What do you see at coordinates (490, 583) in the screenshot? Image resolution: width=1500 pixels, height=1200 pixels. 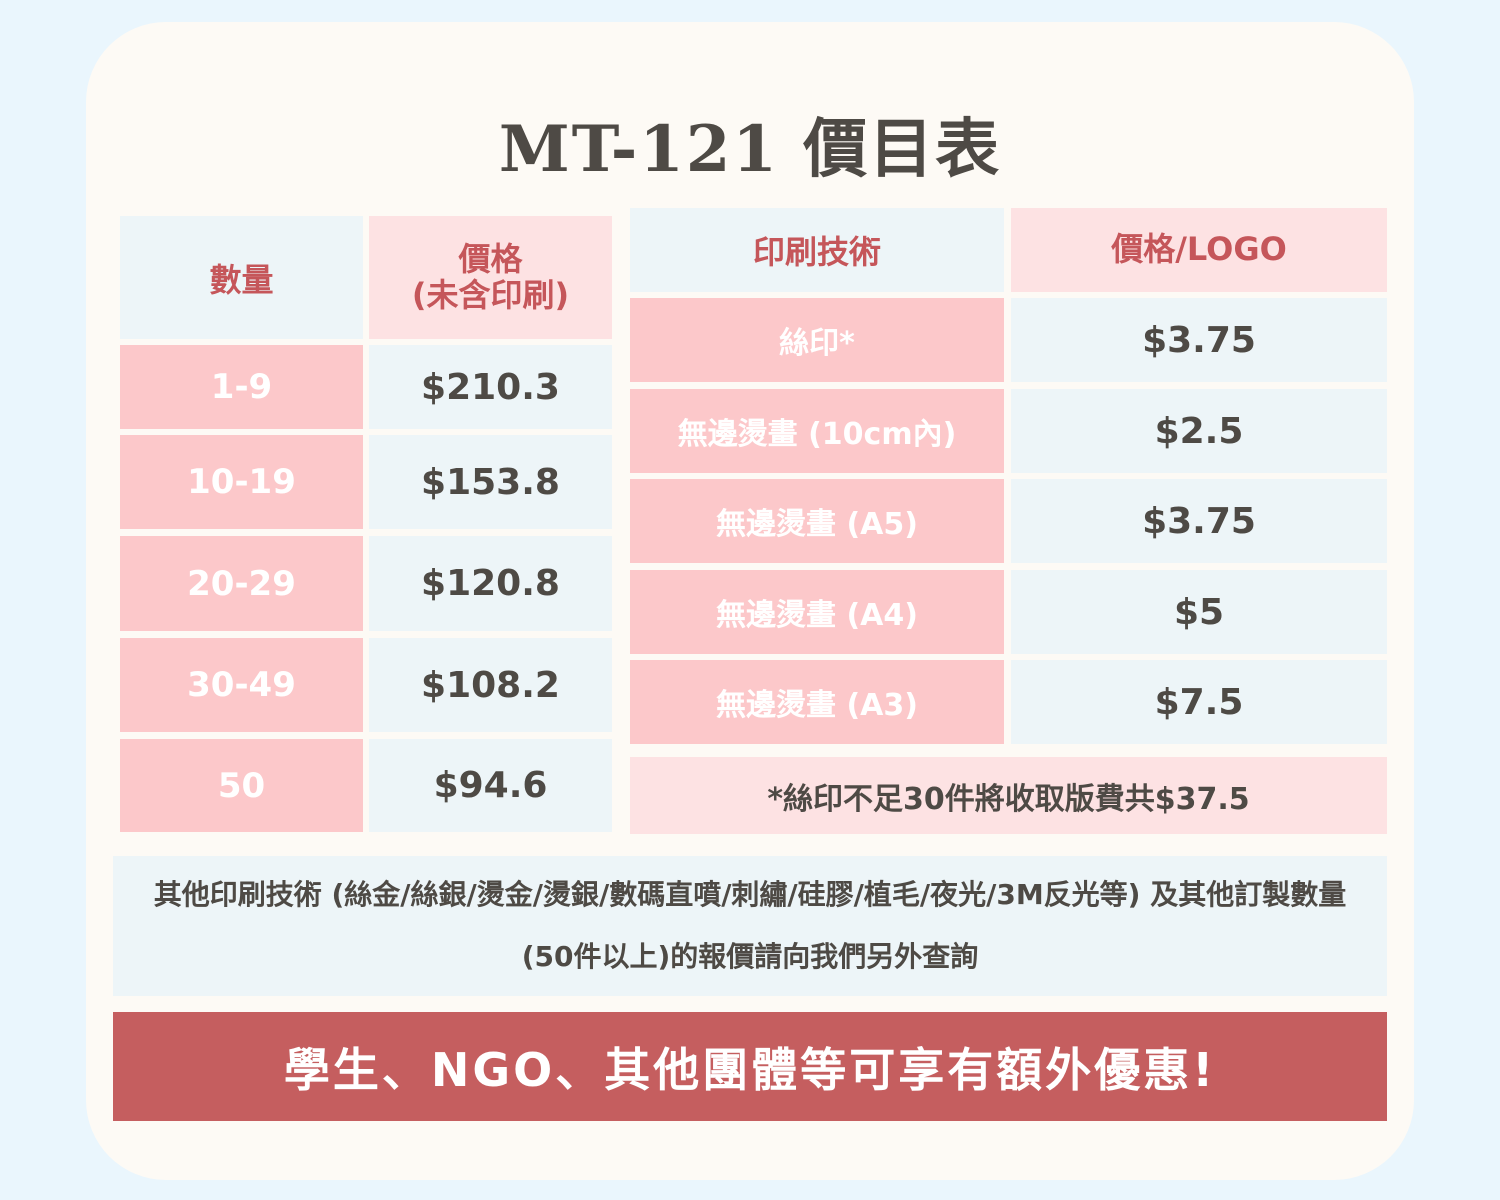 I see `price-cell: $120.8` at bounding box center [490, 583].